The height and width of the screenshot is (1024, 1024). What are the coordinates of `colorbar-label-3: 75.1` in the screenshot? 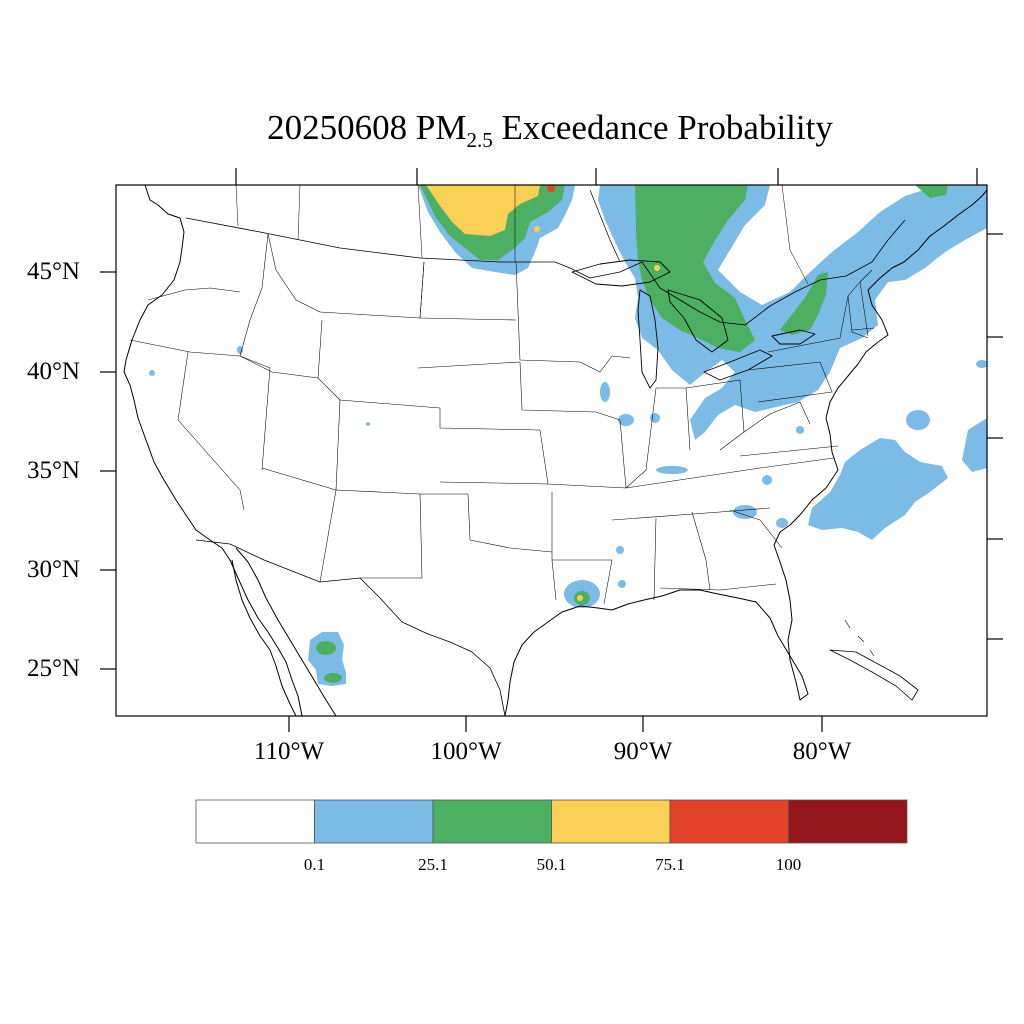 It's located at (670, 864).